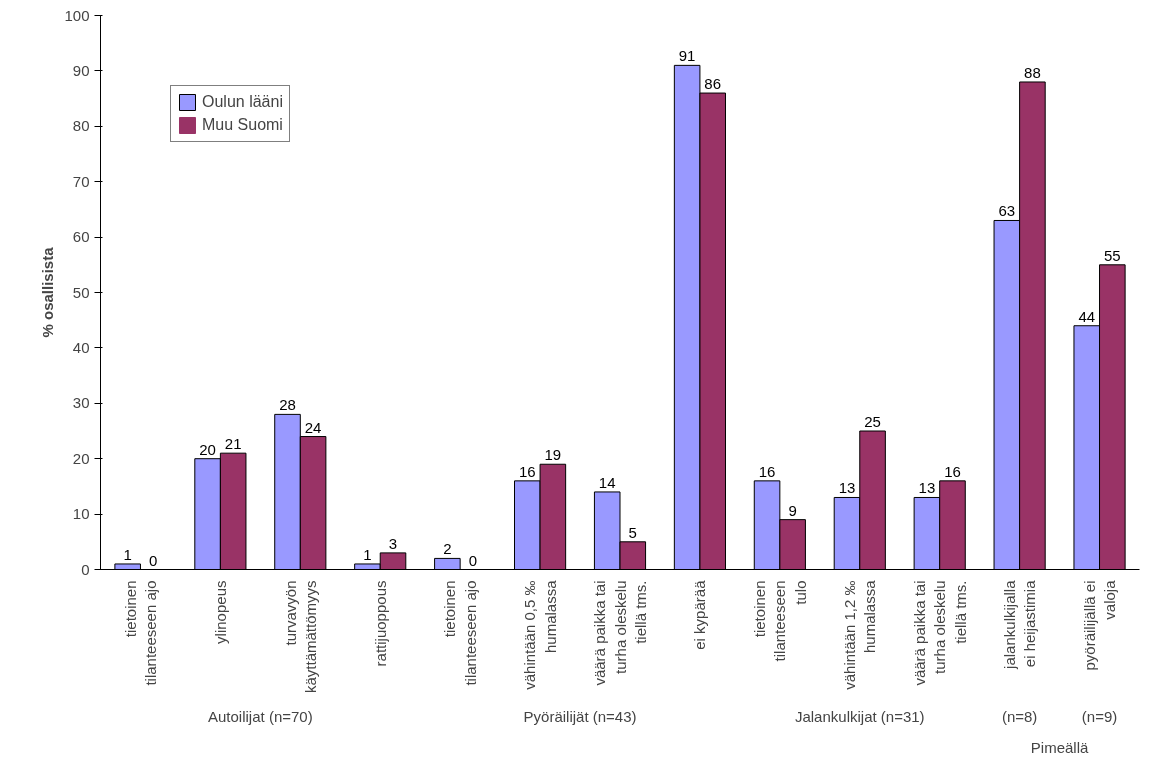 This screenshot has width=1159, height=758. What do you see at coordinates (48, 292) in the screenshot?
I see `y-axis-title: % osallisista` at bounding box center [48, 292].